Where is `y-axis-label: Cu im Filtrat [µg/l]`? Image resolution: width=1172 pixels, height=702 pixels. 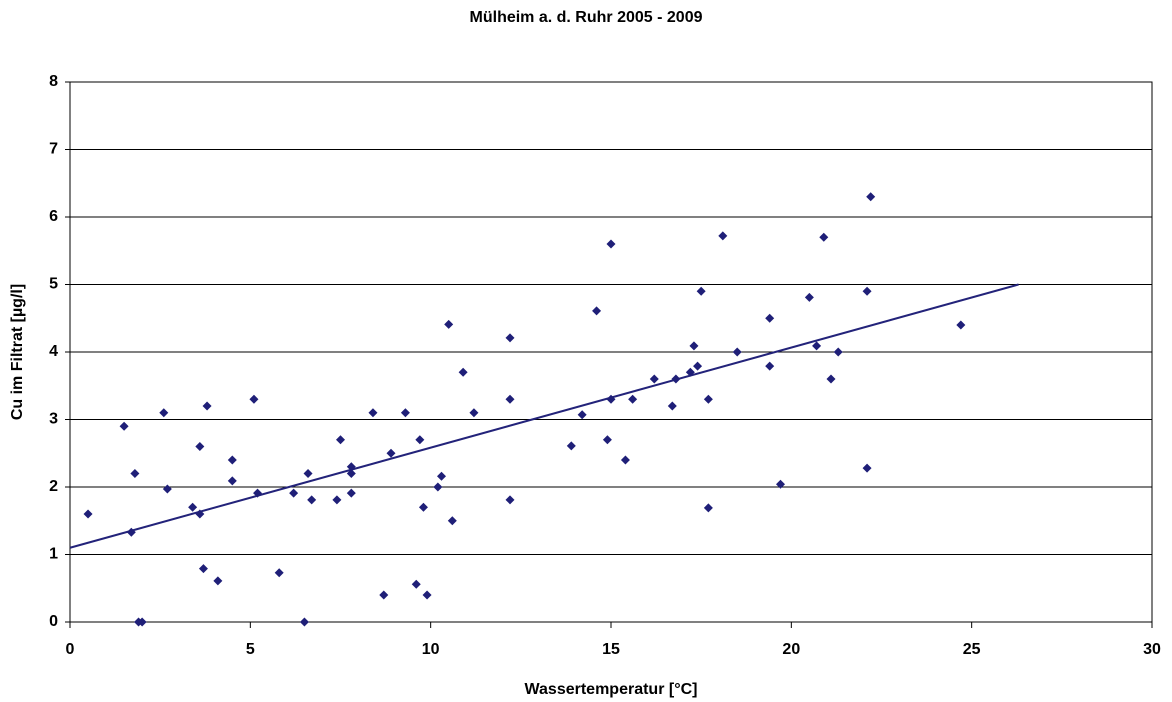 y-axis-label: Cu im Filtrat [µg/l] is located at coordinates (17, 352).